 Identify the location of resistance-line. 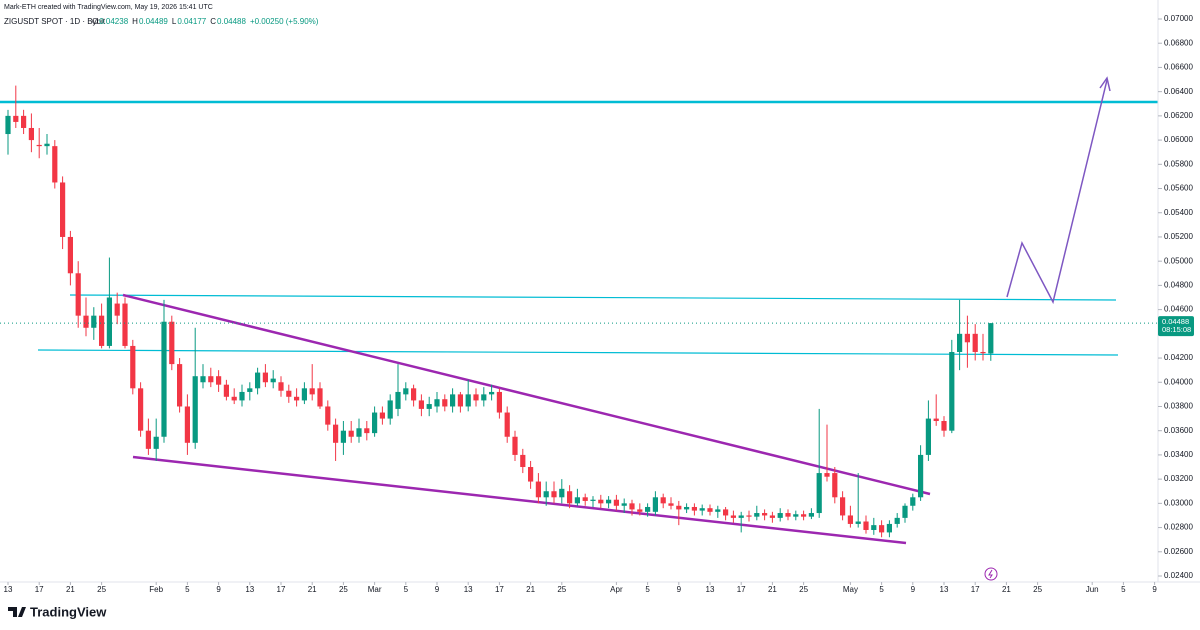
(593, 297).